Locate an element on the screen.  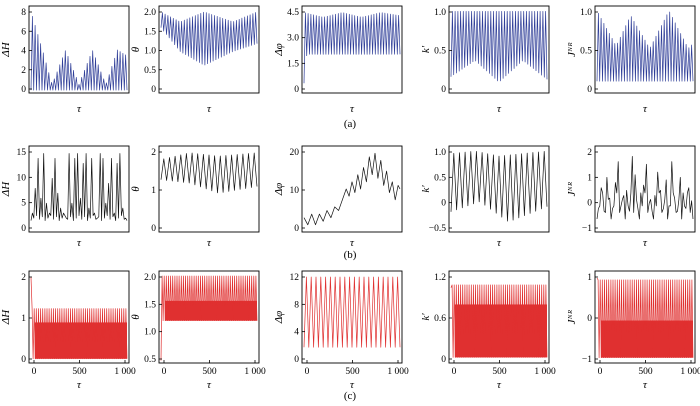
panel-1-4: −1 0 1 2 τ Jᴺᴿ is located at coordinates (631, 197).